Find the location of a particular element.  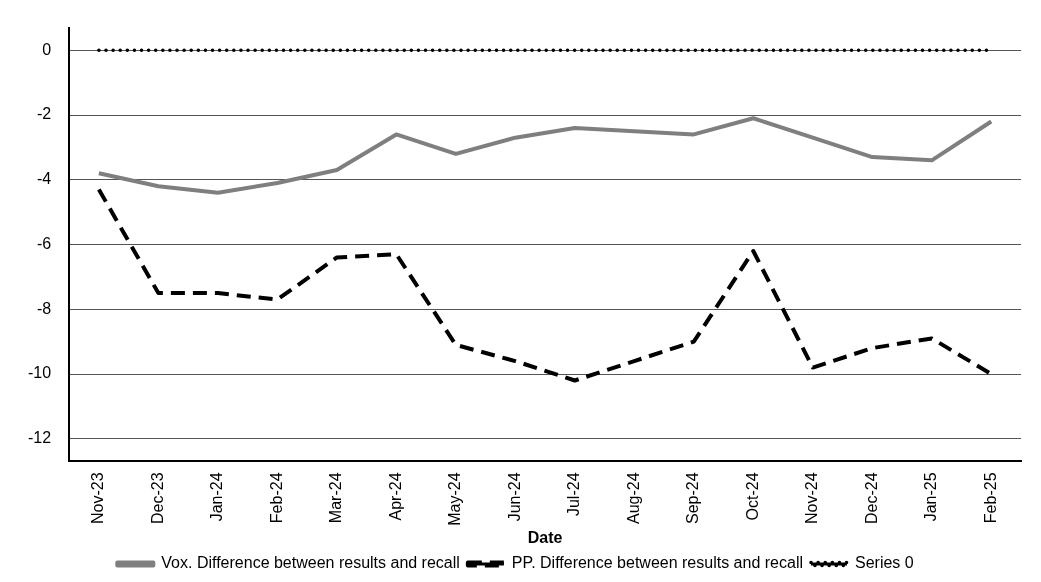

x-tick-label: Oct-24 is located at coordinates (752, 496).